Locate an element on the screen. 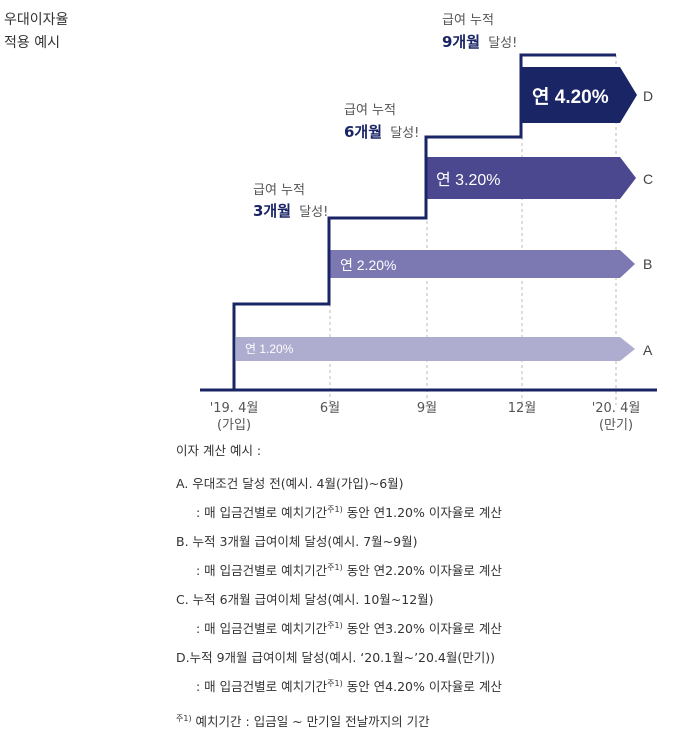 The width and height of the screenshot is (673, 731). note-detail-b: : 매 입금건별로 예치기간주1) 동안 연2.20% 이자율로 계산 is located at coordinates (349, 570).